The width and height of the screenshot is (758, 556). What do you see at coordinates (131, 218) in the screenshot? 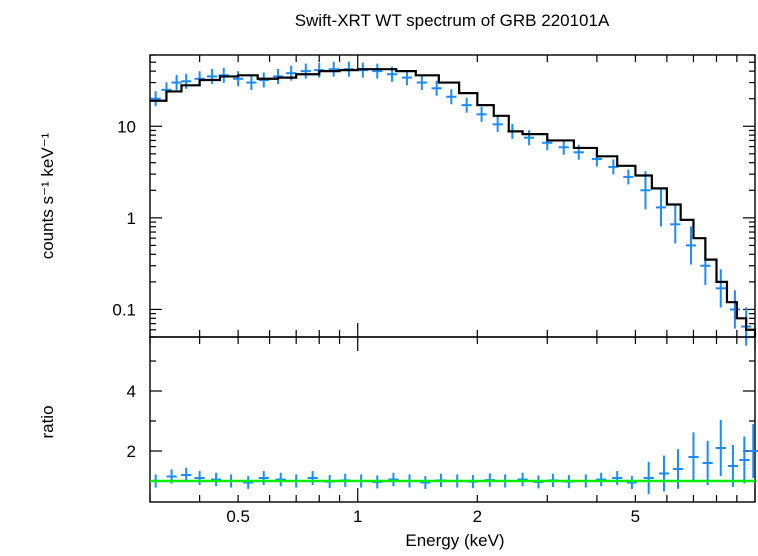
I see `y-tick-label: 1` at bounding box center [131, 218].